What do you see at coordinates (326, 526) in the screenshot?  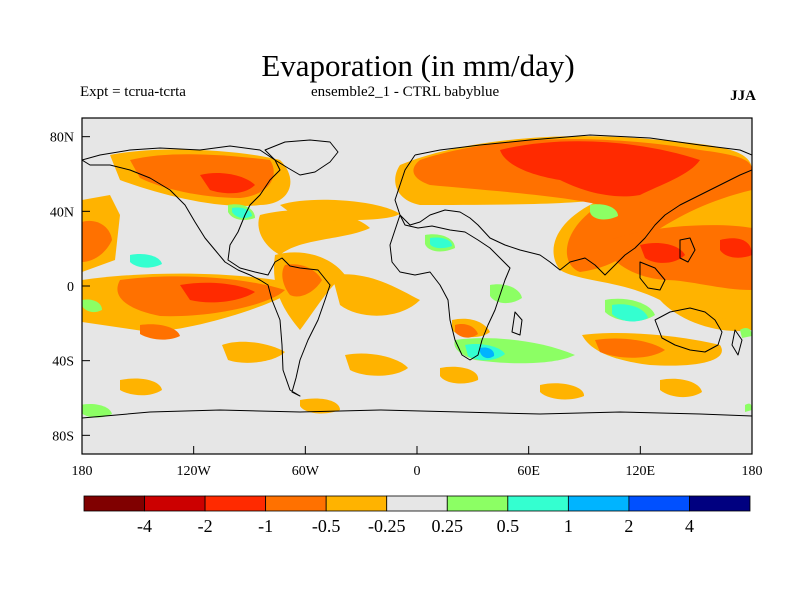 I see `colorbar-label: -0.5` at bounding box center [326, 526].